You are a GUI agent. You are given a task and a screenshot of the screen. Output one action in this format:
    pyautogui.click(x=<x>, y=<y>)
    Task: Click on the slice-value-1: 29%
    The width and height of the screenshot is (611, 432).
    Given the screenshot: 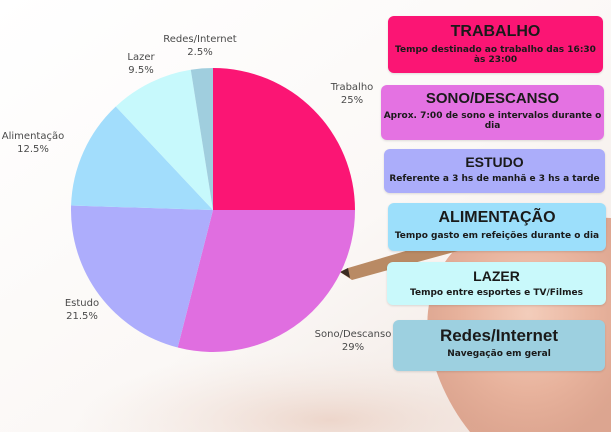 What is the action you would take?
    pyautogui.click(x=353, y=347)
    